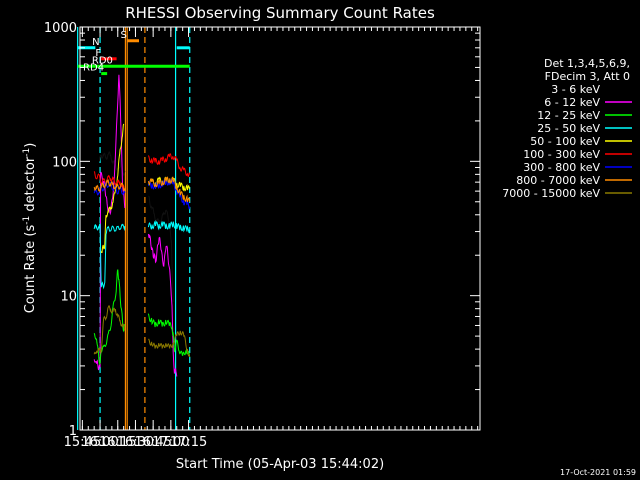 The height and width of the screenshot is (480, 640). I want to click on x-tick-label: 17:15, so click(188, 442).